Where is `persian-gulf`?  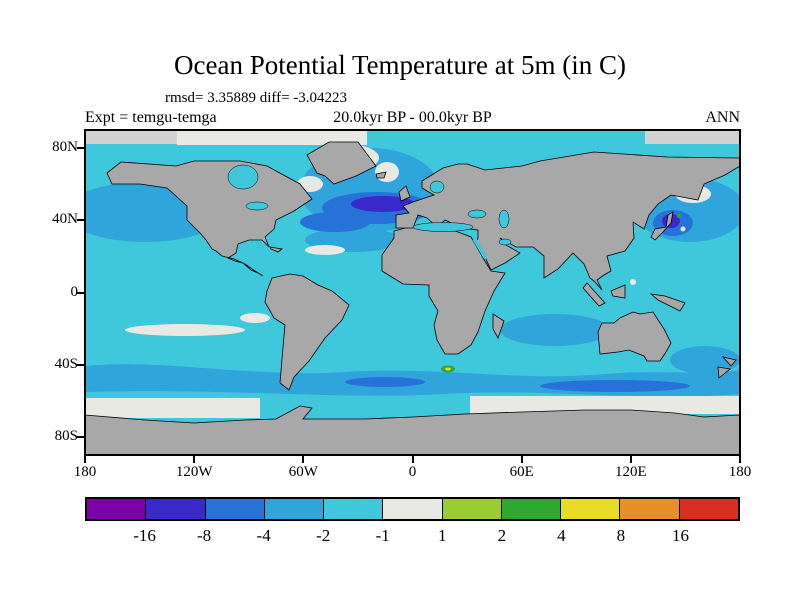 persian-gulf is located at coordinates (505, 242).